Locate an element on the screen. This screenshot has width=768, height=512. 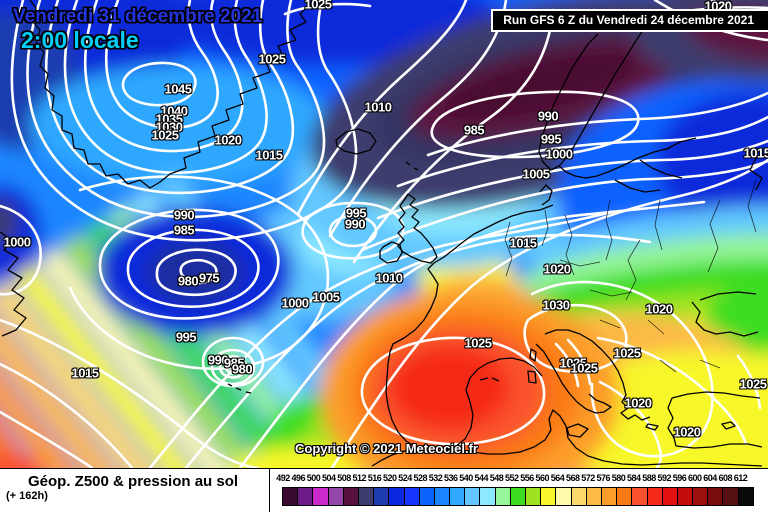
colorbar-tick-label: 600 is located at coordinates (694, 478).